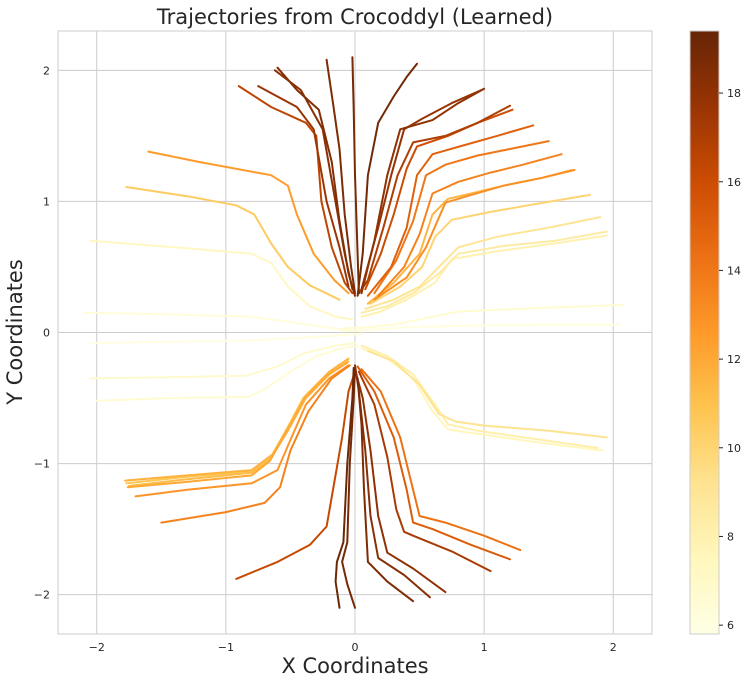  I want to click on x-tick-label: 0, so click(355, 647).